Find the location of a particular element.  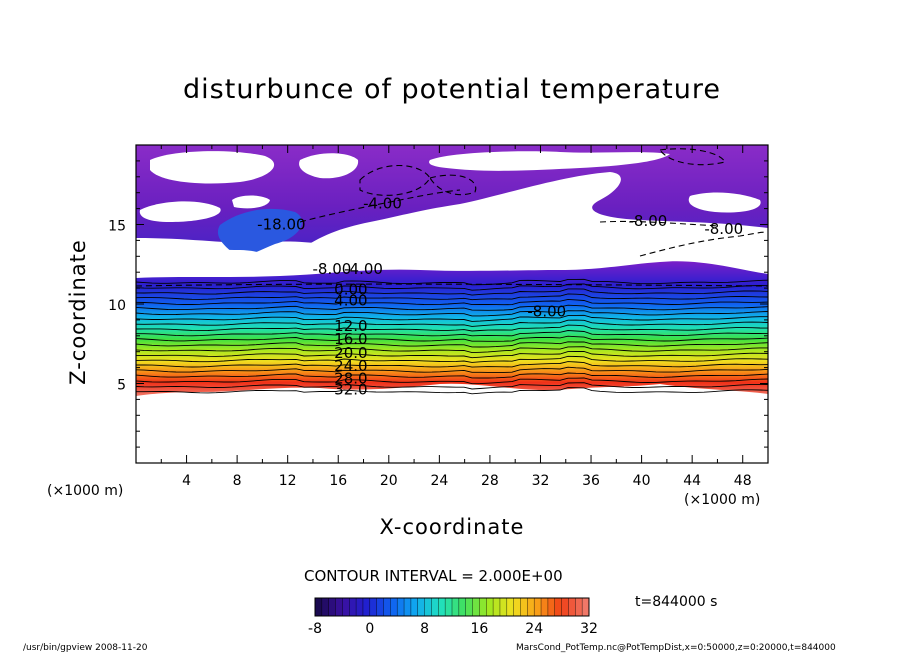

negative-contours is located at coordinates (452, 217).